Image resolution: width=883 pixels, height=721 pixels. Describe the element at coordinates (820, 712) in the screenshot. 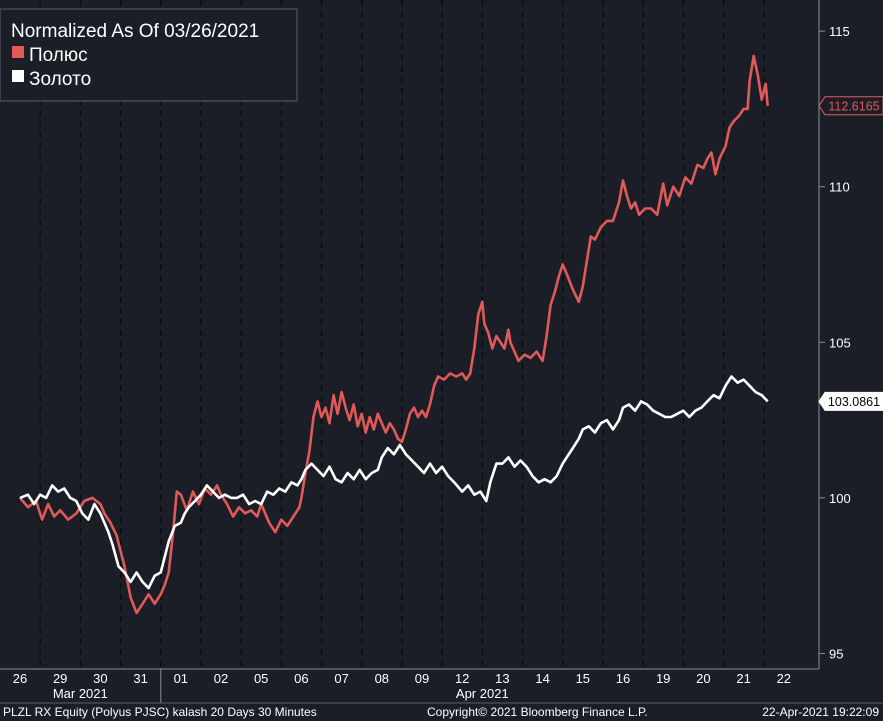

I see `footer-timestamp: 22-Apr-2021 19:22:09` at that location.